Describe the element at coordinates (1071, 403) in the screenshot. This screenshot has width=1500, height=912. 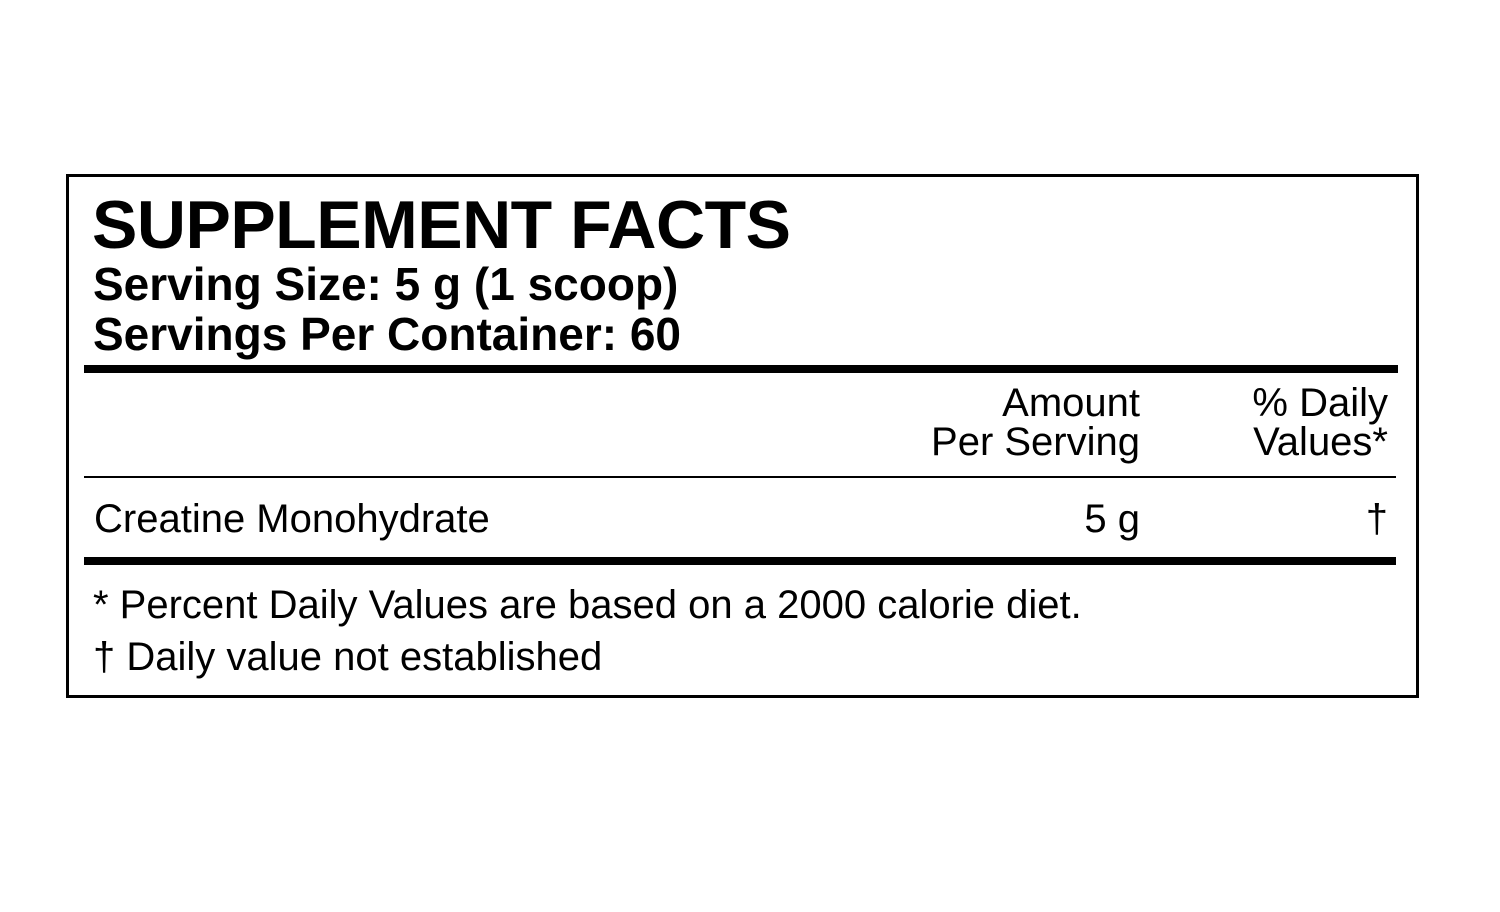
I see `amount-header-line1: Amount` at that location.